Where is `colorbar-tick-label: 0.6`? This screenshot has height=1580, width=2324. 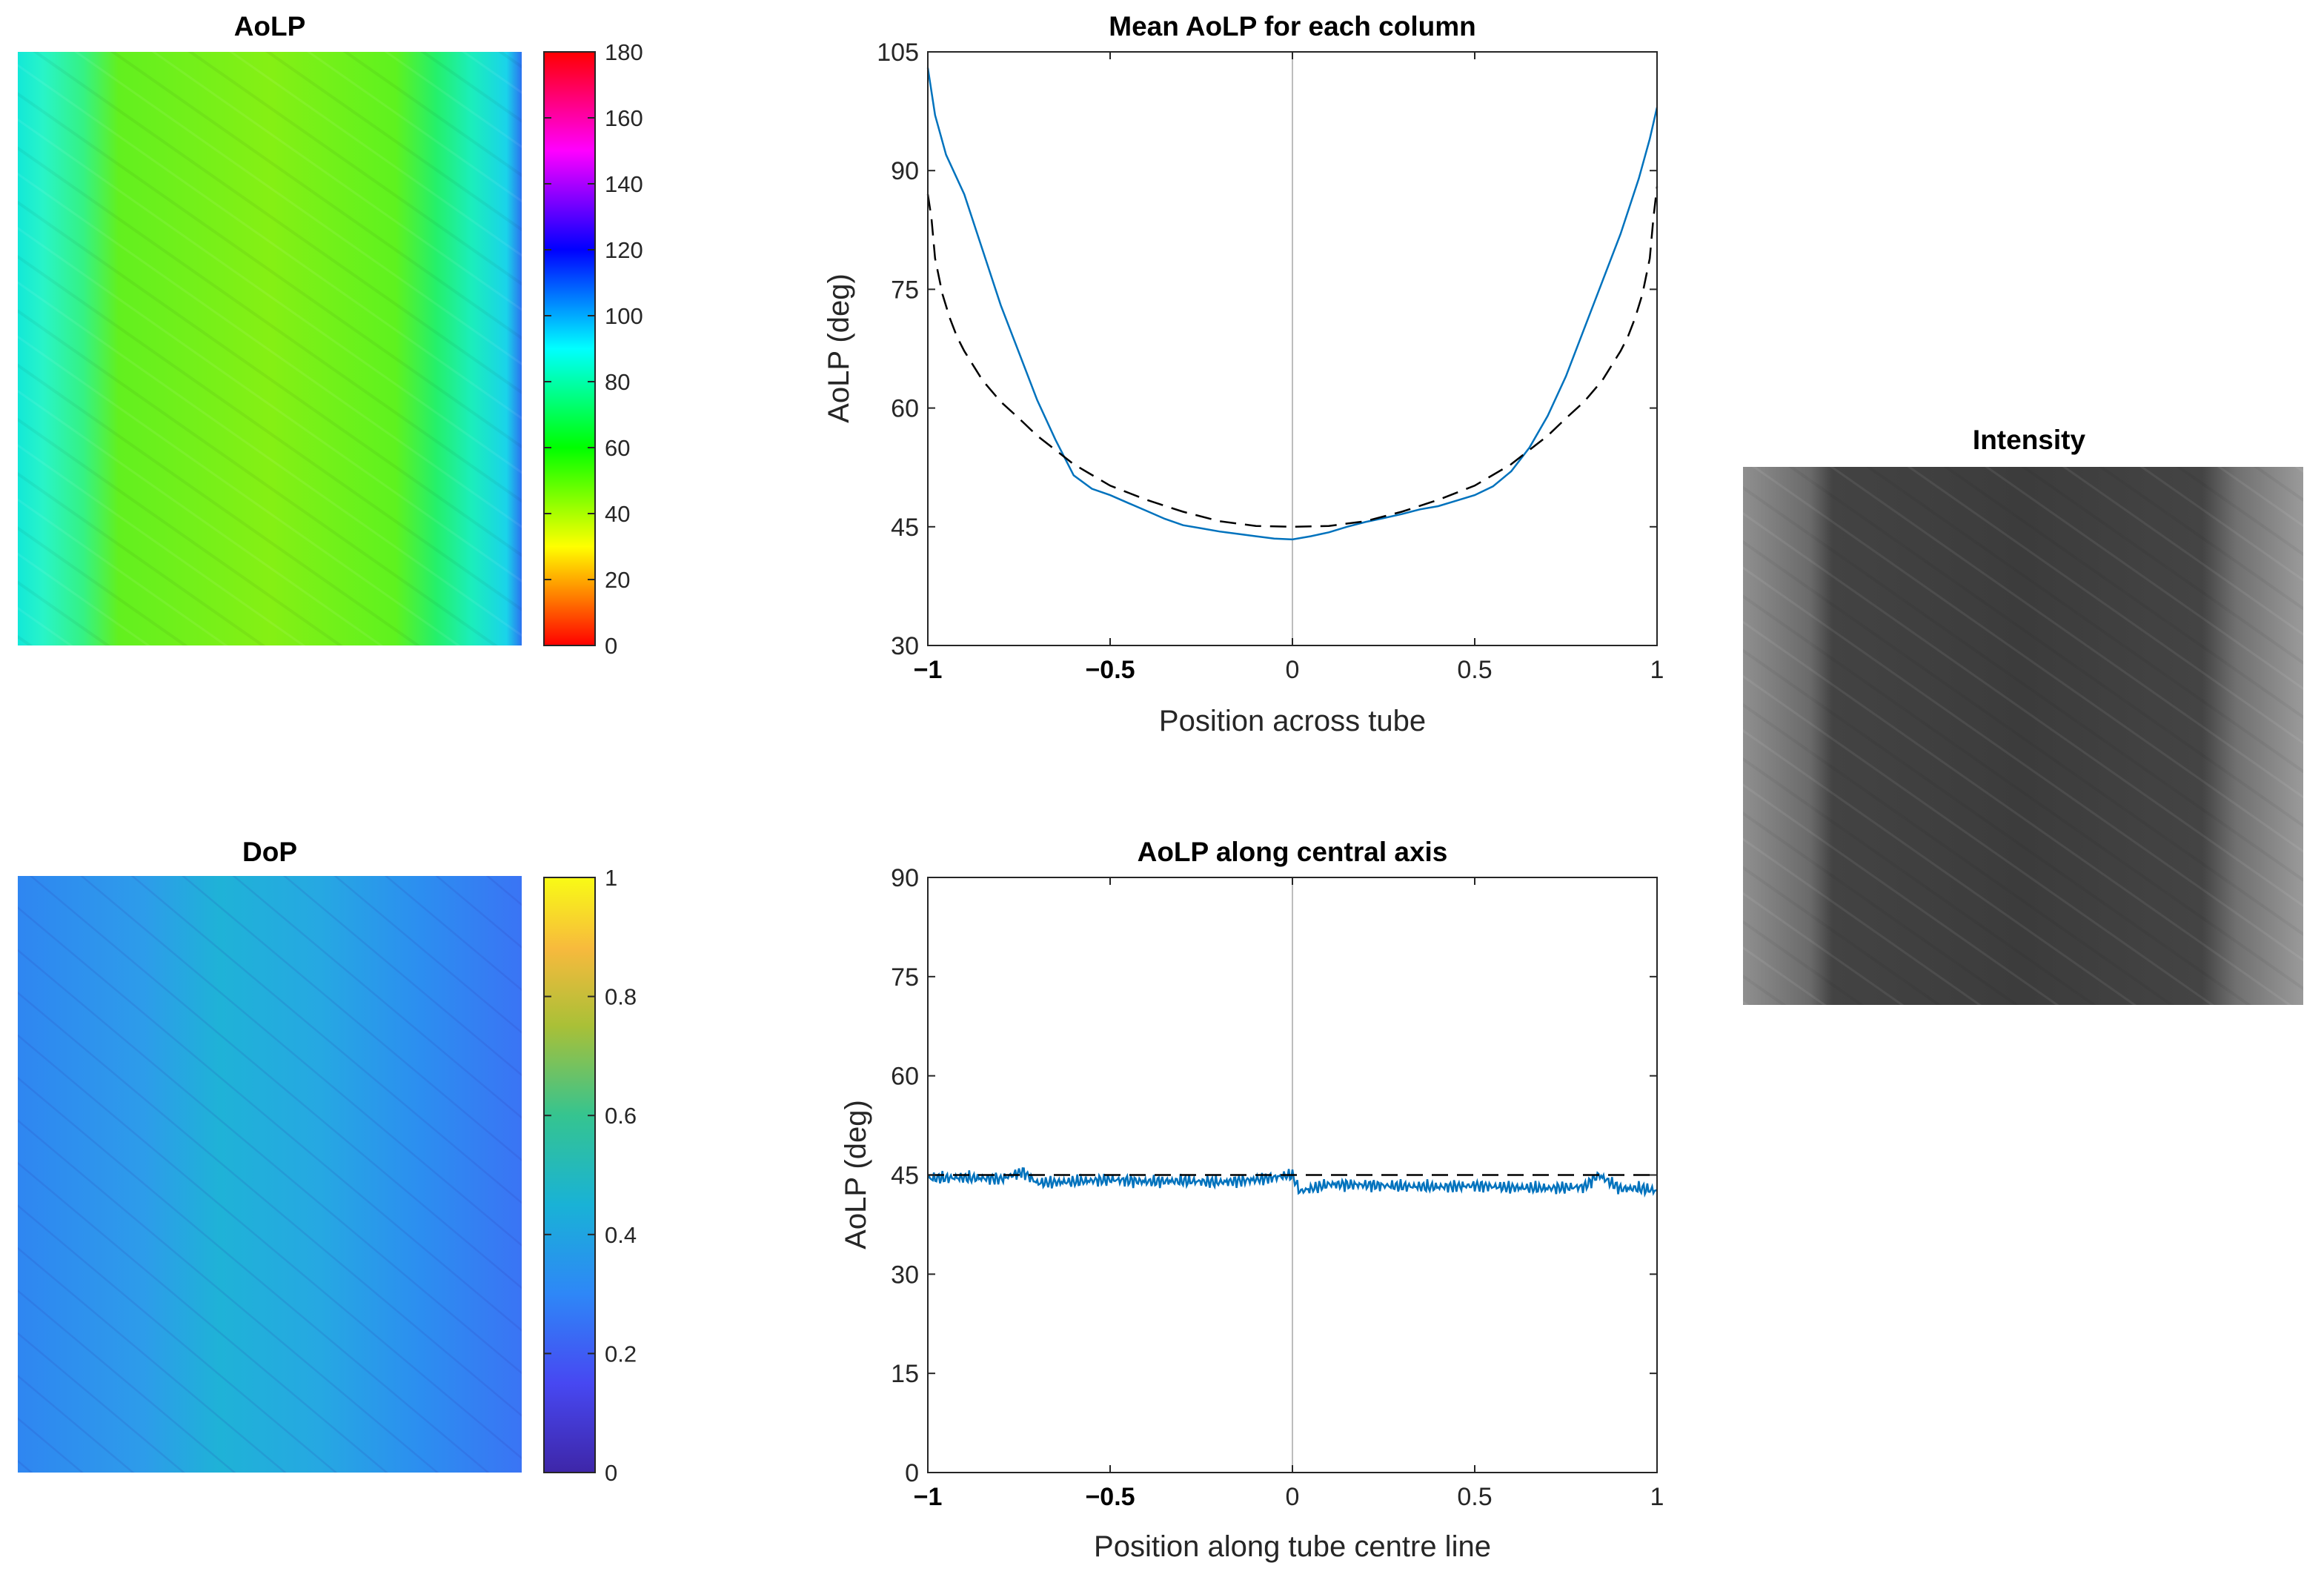 colorbar-tick-label: 0.6 is located at coordinates (621, 1116).